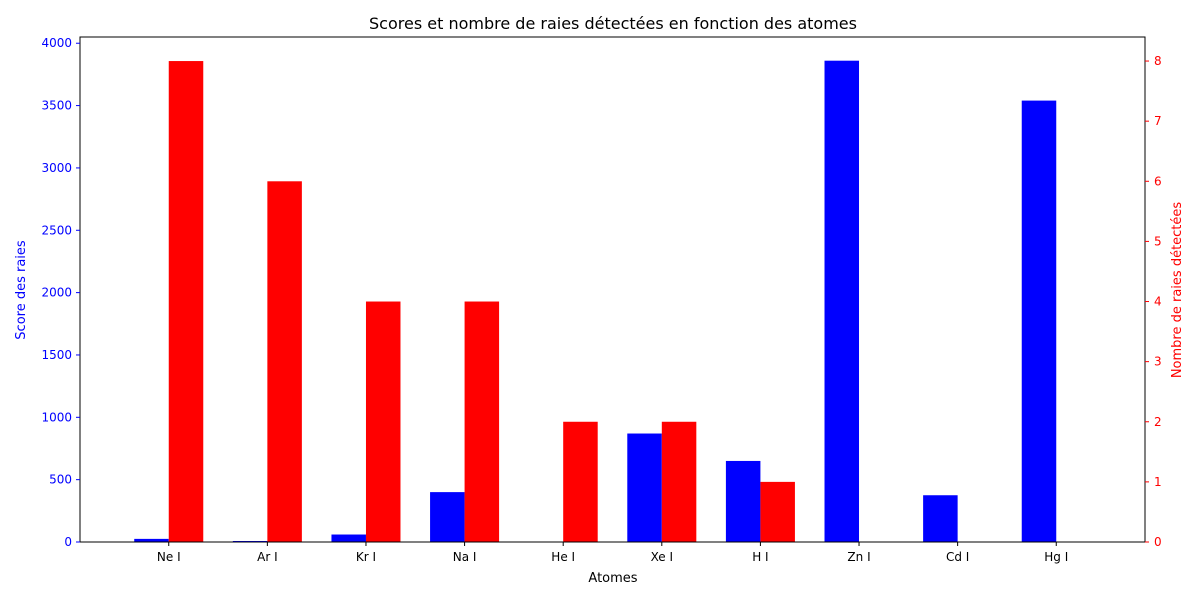 This screenshot has height=600, width=1200. Describe the element at coordinates (366, 557) in the screenshot. I see `x-tick-label-2: Kr I` at that location.